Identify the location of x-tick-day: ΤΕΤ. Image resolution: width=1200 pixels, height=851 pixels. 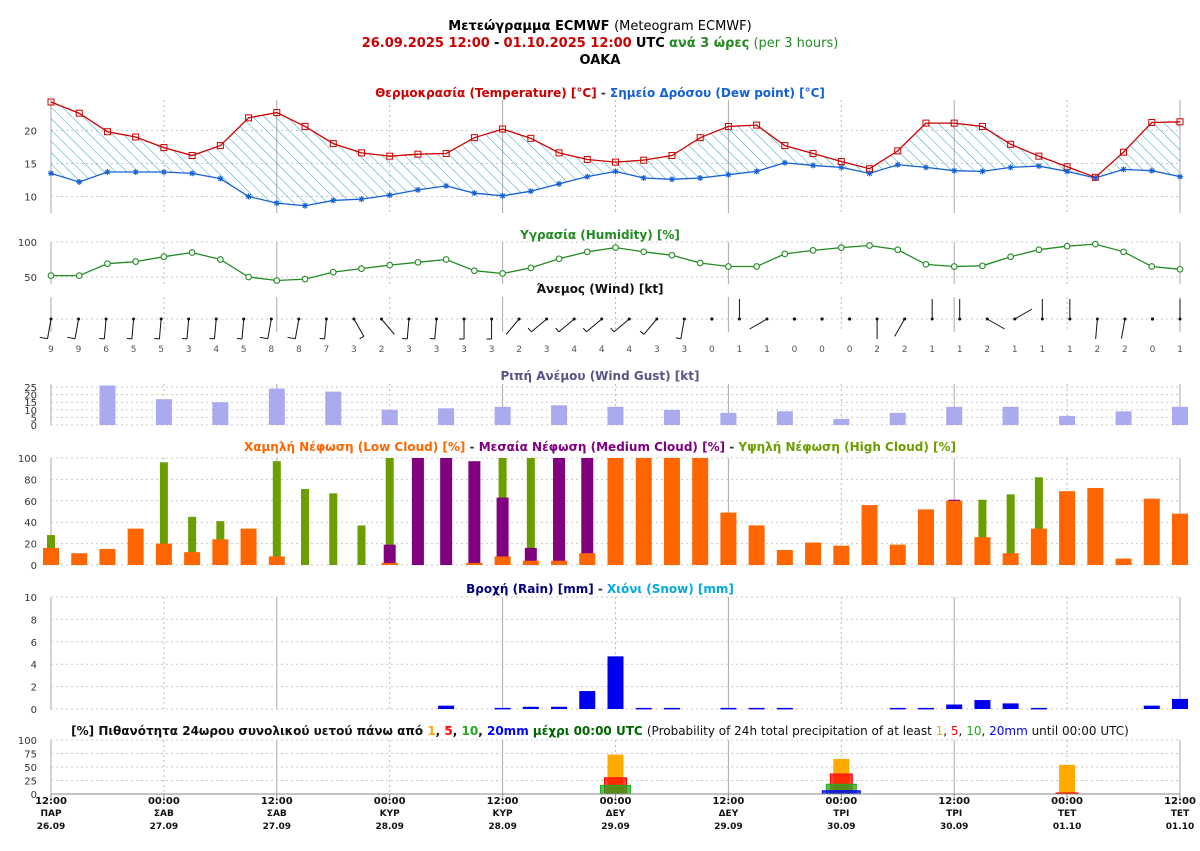
(1067, 814).